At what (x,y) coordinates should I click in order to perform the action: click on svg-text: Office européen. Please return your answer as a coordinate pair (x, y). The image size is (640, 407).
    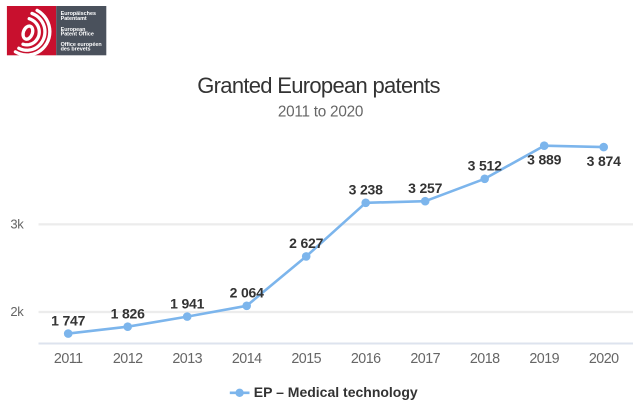
    Looking at the image, I should click on (81, 45).